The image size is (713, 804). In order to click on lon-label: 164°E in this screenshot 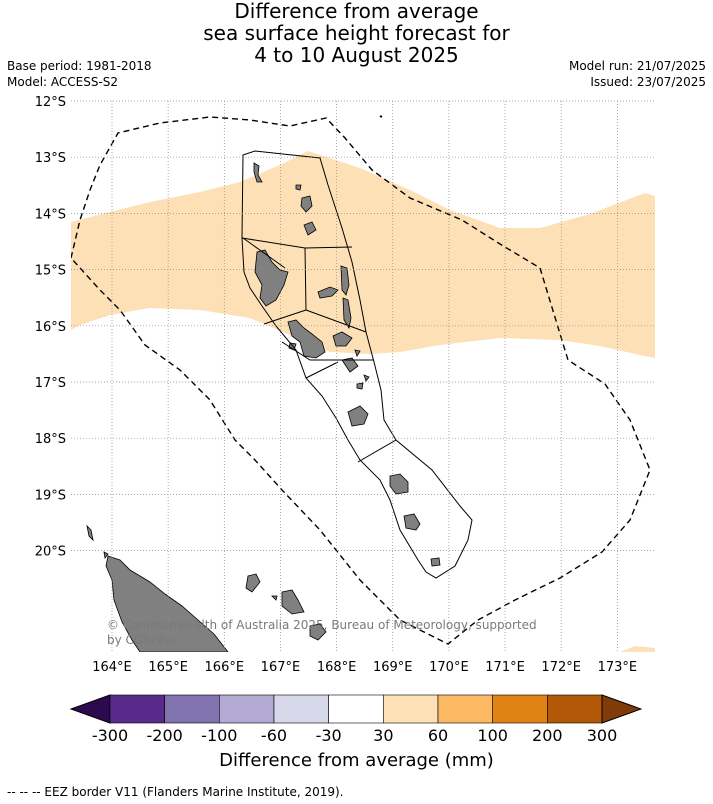, I will do `click(112, 667)`.